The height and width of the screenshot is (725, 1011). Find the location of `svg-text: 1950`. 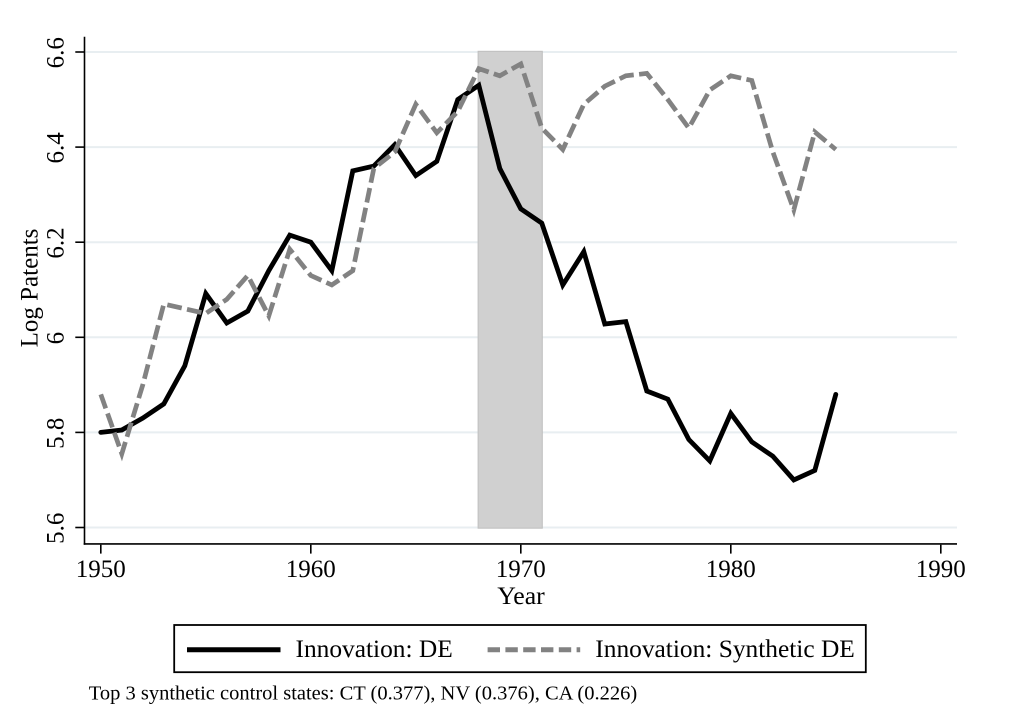

svg-text: 1950 is located at coordinates (101, 569).